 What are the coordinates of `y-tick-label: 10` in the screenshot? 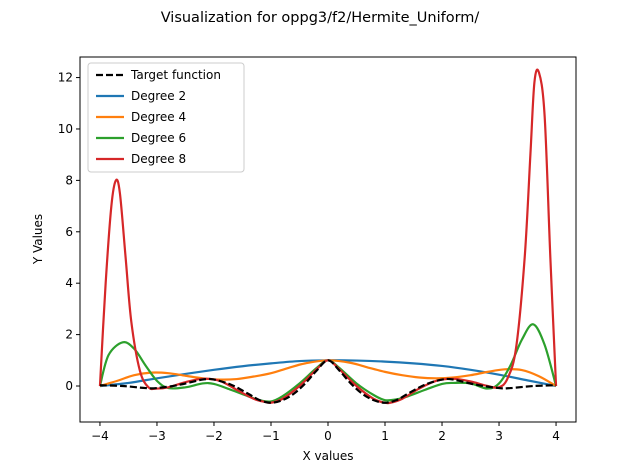 It's located at (65, 129).